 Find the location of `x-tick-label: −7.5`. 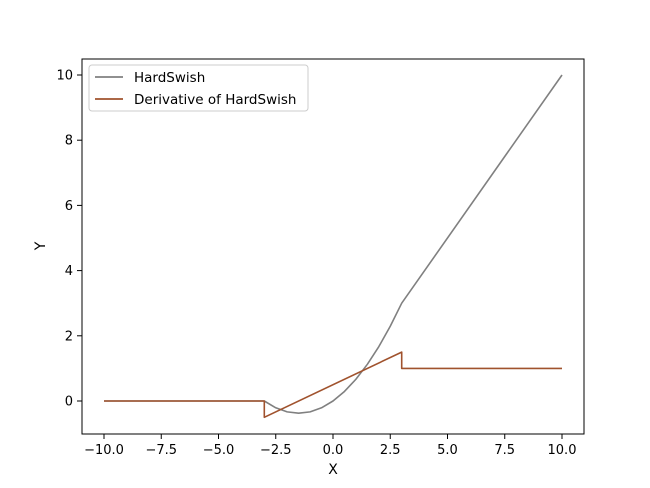

x-tick-label: −7.5 is located at coordinates (161, 450).